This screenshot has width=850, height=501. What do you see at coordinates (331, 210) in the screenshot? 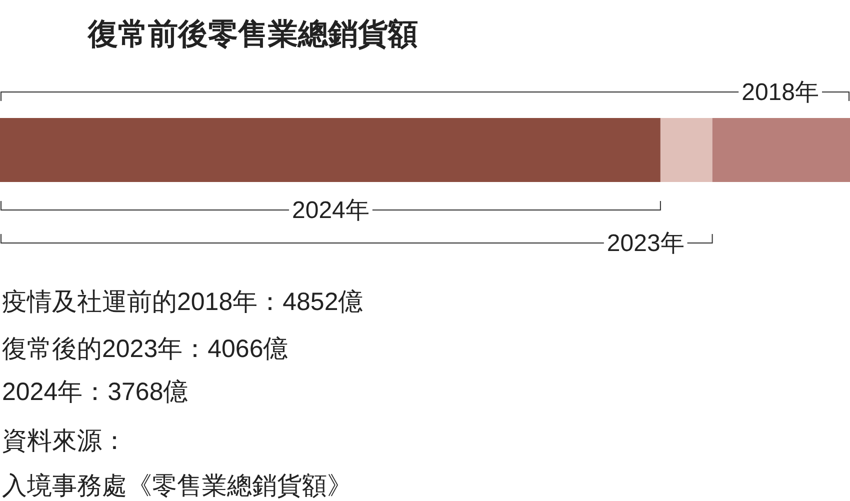
I see `series-label: 2024年` at bounding box center [331, 210].